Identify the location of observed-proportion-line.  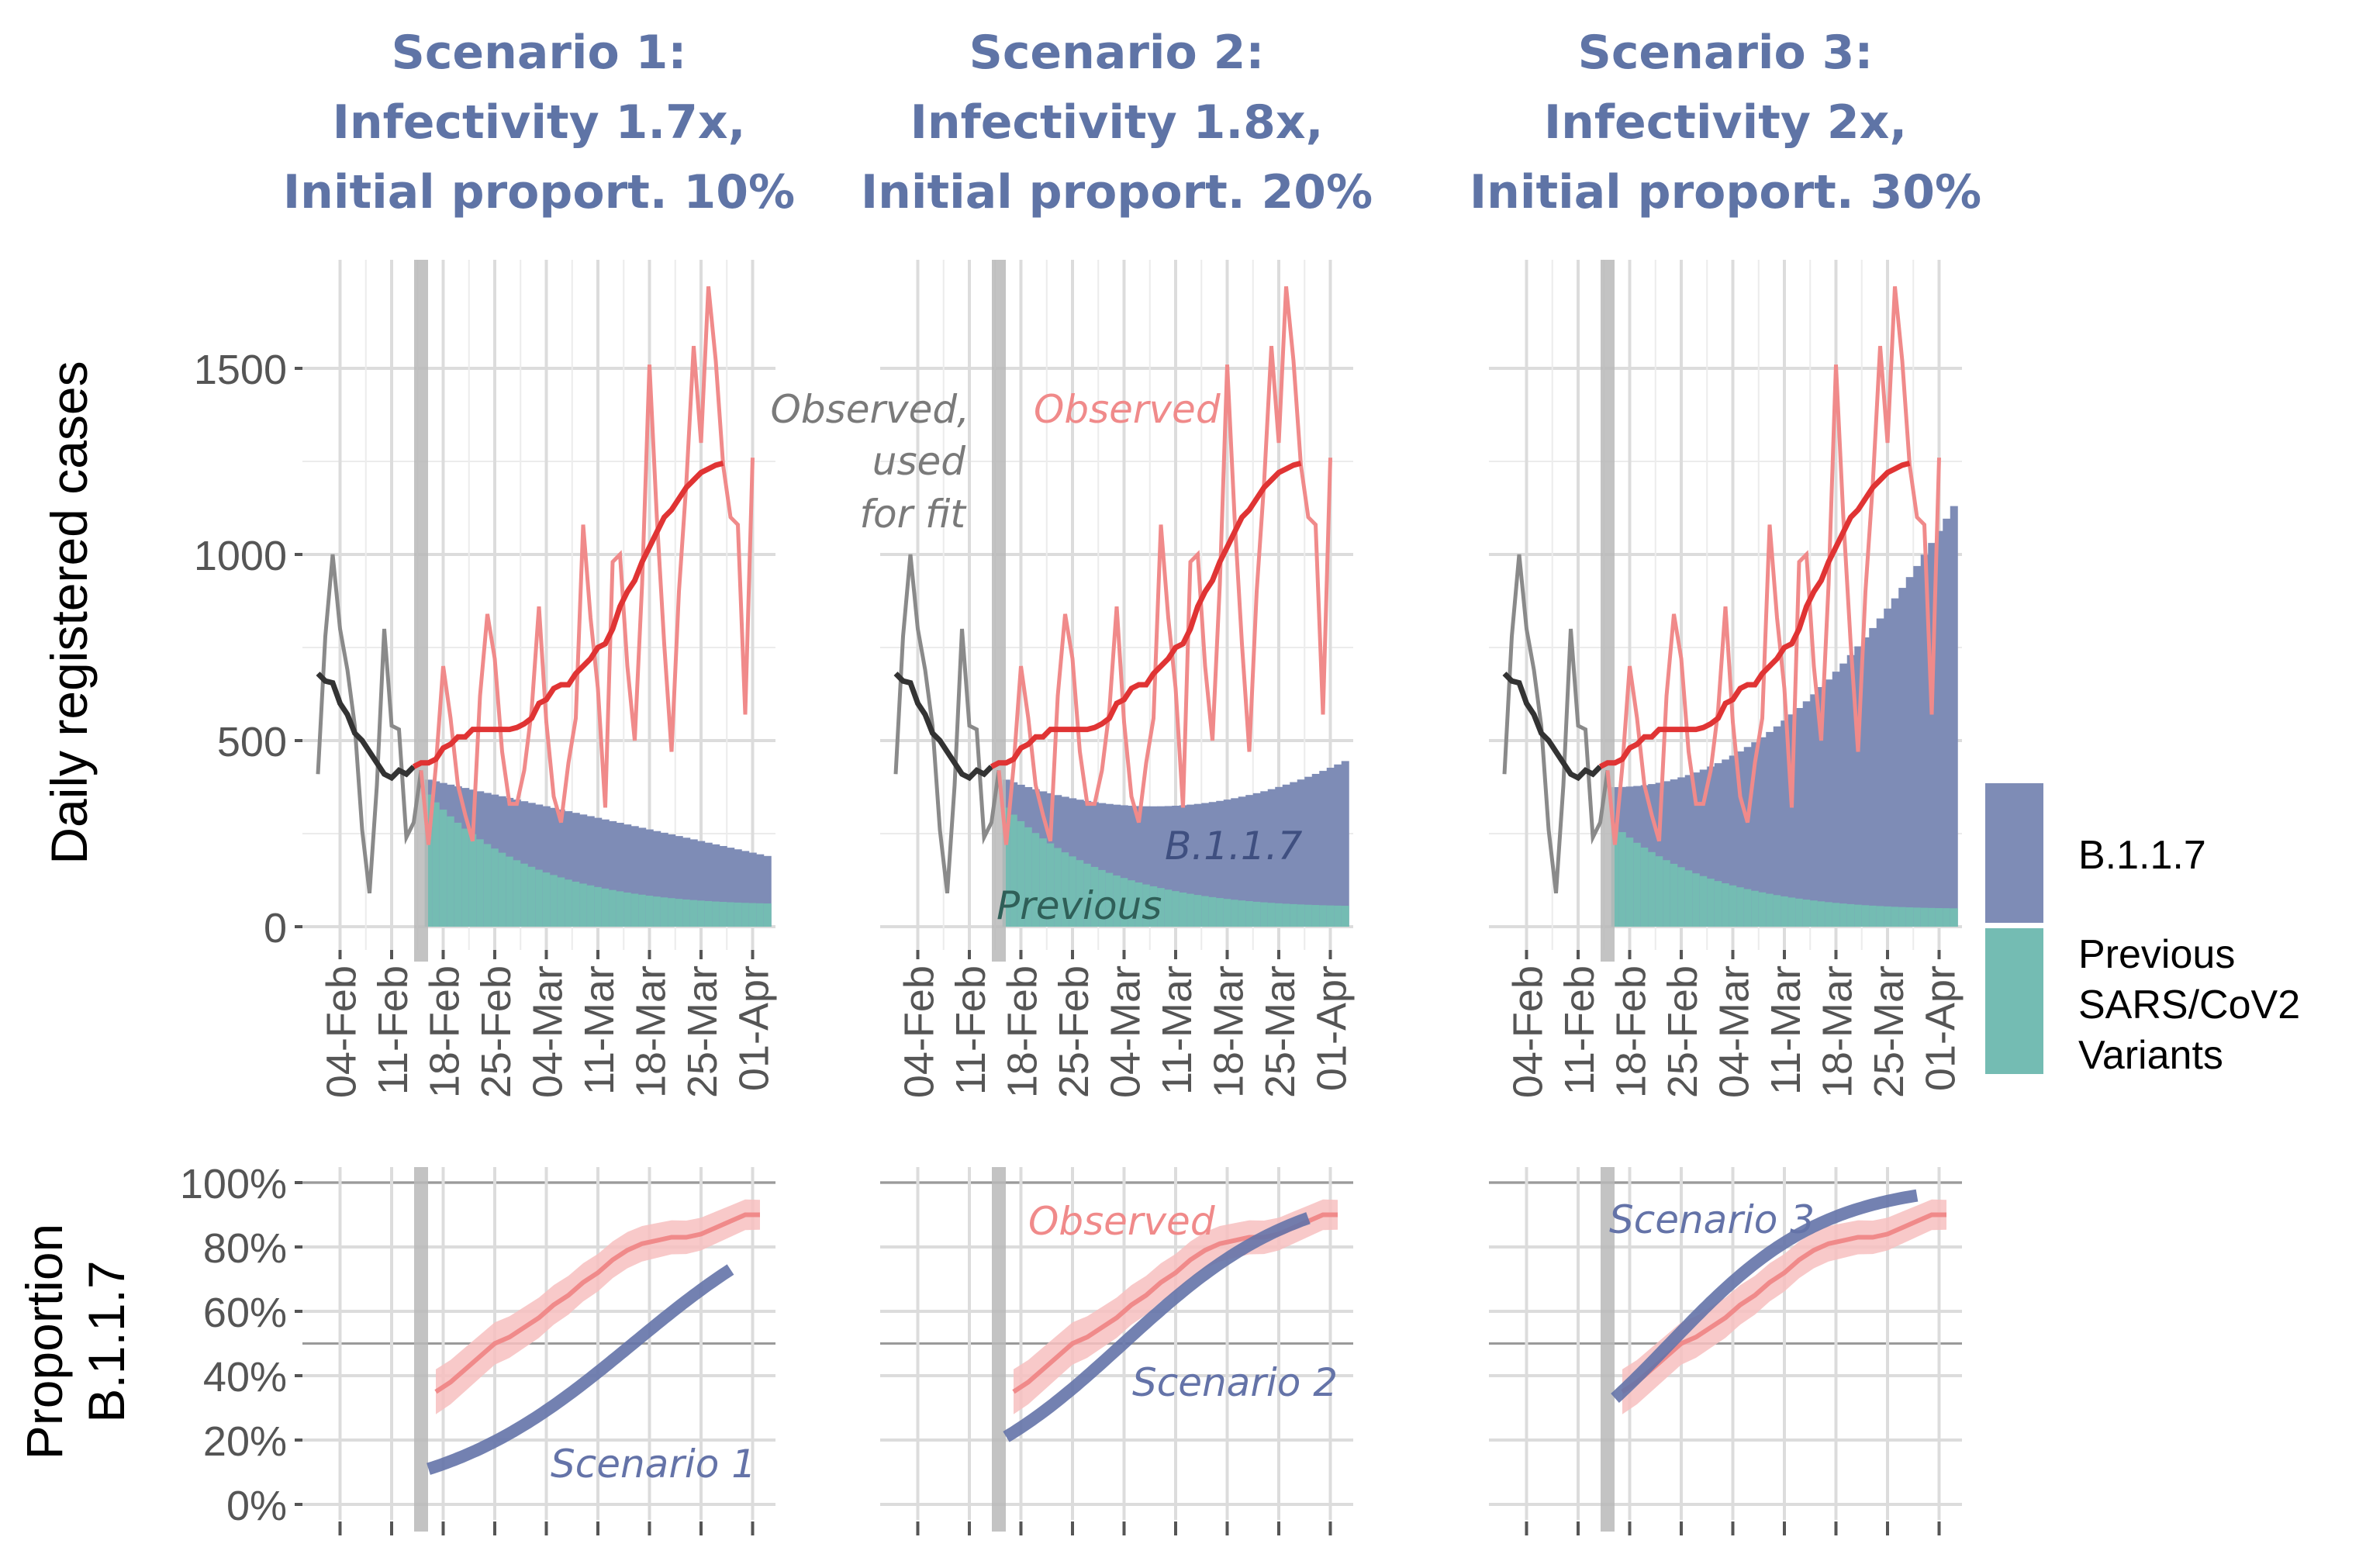
(597, 1303).